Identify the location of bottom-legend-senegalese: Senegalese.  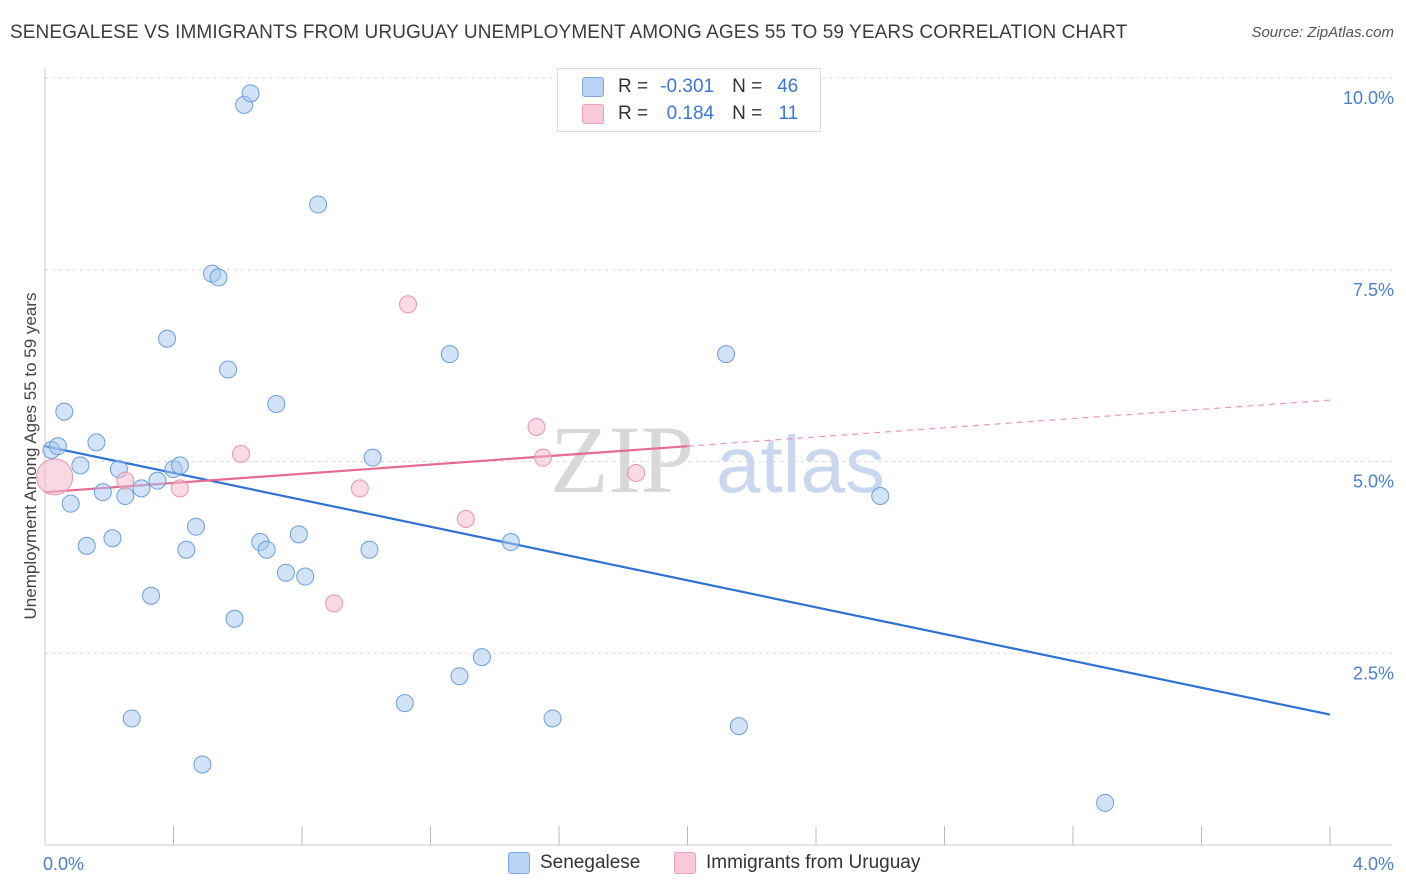
(574, 863).